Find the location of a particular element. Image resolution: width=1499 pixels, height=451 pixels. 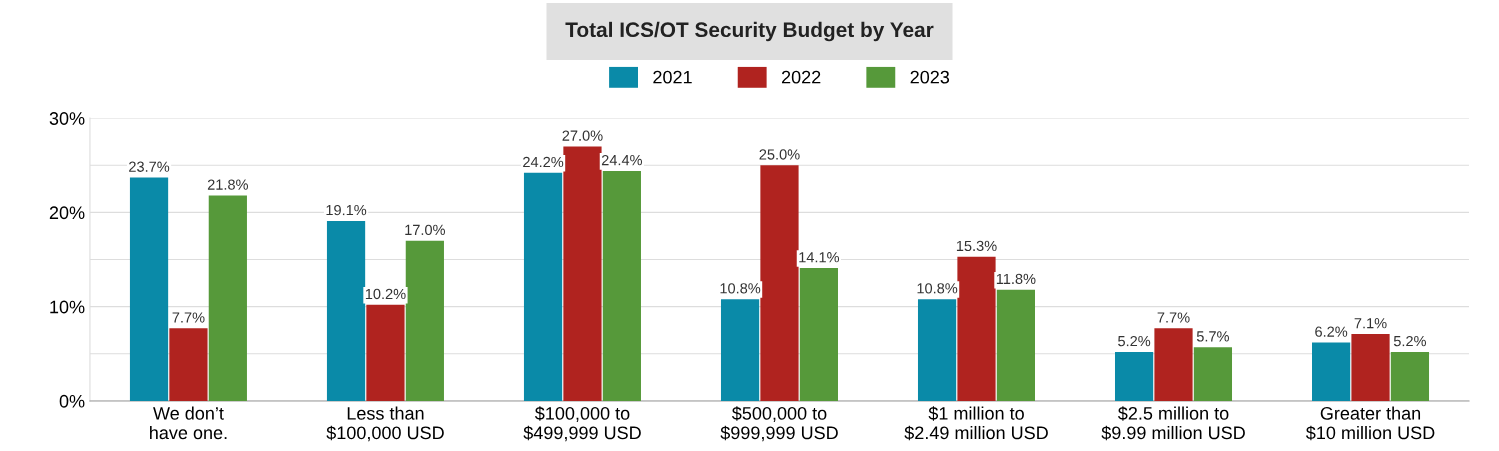

y-tick-label: 10% is located at coordinates (67, 307).